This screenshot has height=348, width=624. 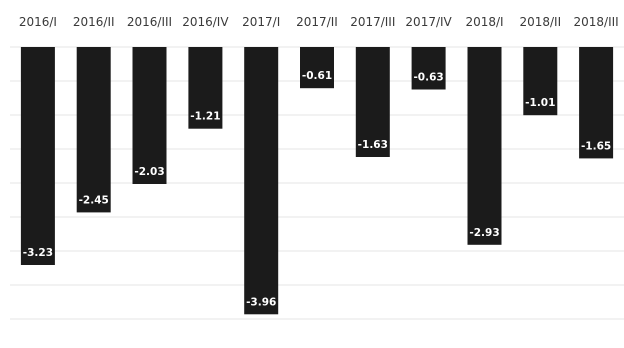 What do you see at coordinates (372, 22) in the screenshot?
I see `category-label-7: 2017/III` at bounding box center [372, 22].